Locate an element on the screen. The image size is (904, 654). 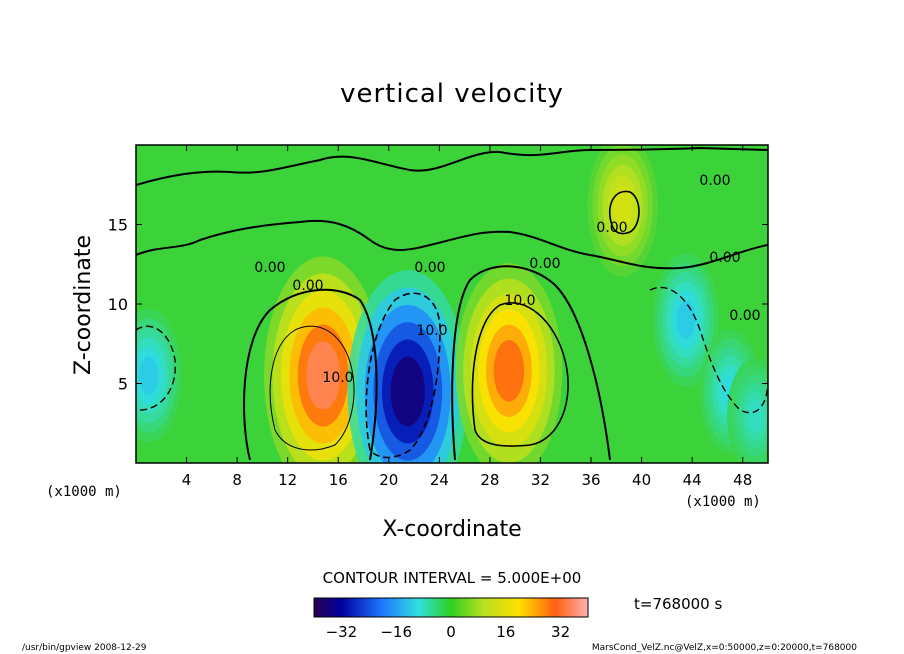
y-tick-label-0: 5 is located at coordinates (123, 384).